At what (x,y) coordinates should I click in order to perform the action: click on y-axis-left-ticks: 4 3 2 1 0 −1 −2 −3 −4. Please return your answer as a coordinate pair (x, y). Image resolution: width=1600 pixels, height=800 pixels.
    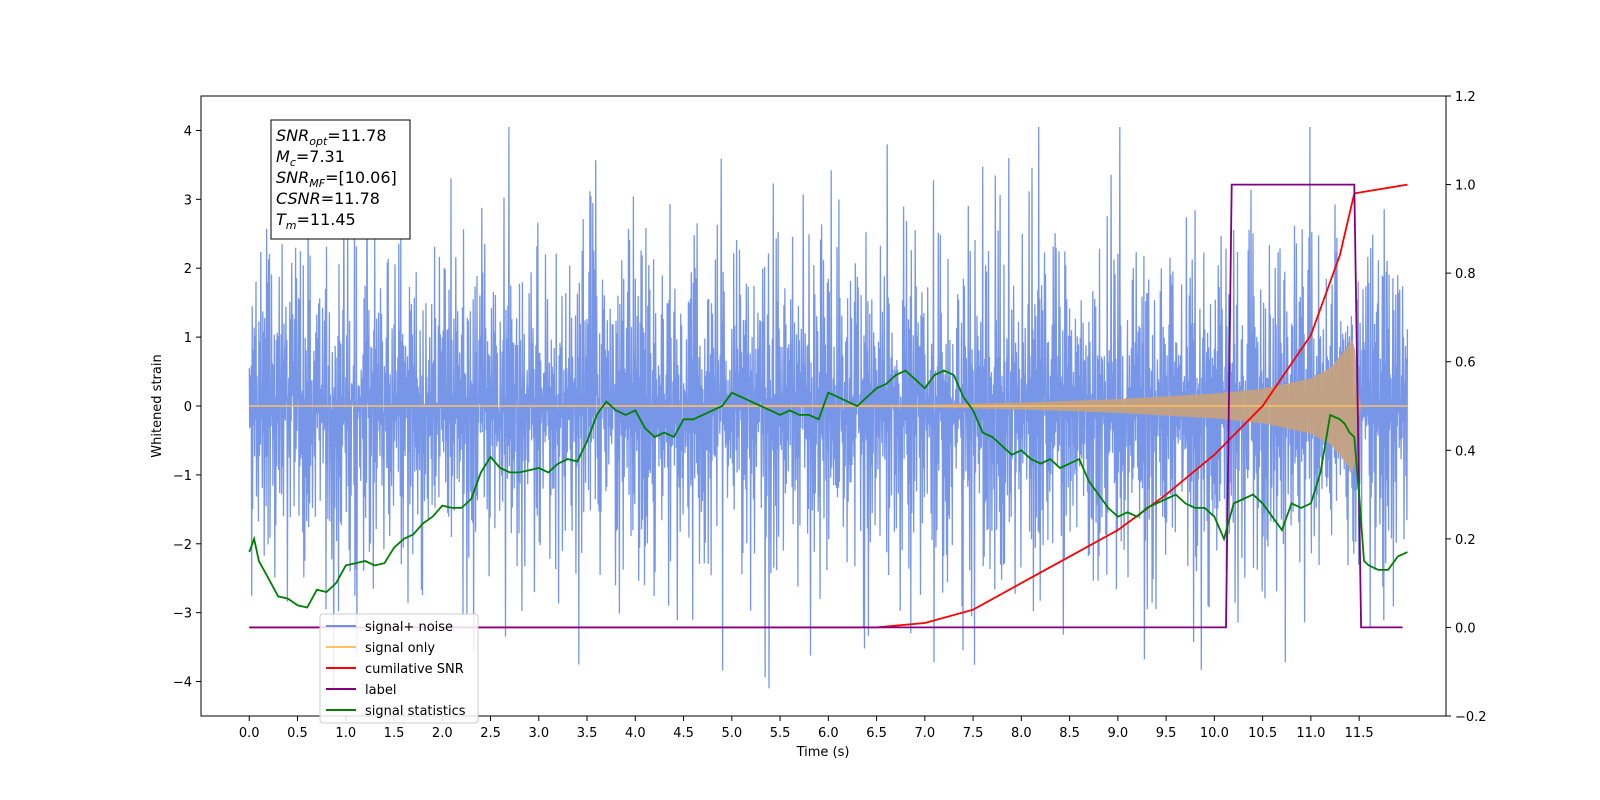
    Looking at the image, I should click on (187, 407).